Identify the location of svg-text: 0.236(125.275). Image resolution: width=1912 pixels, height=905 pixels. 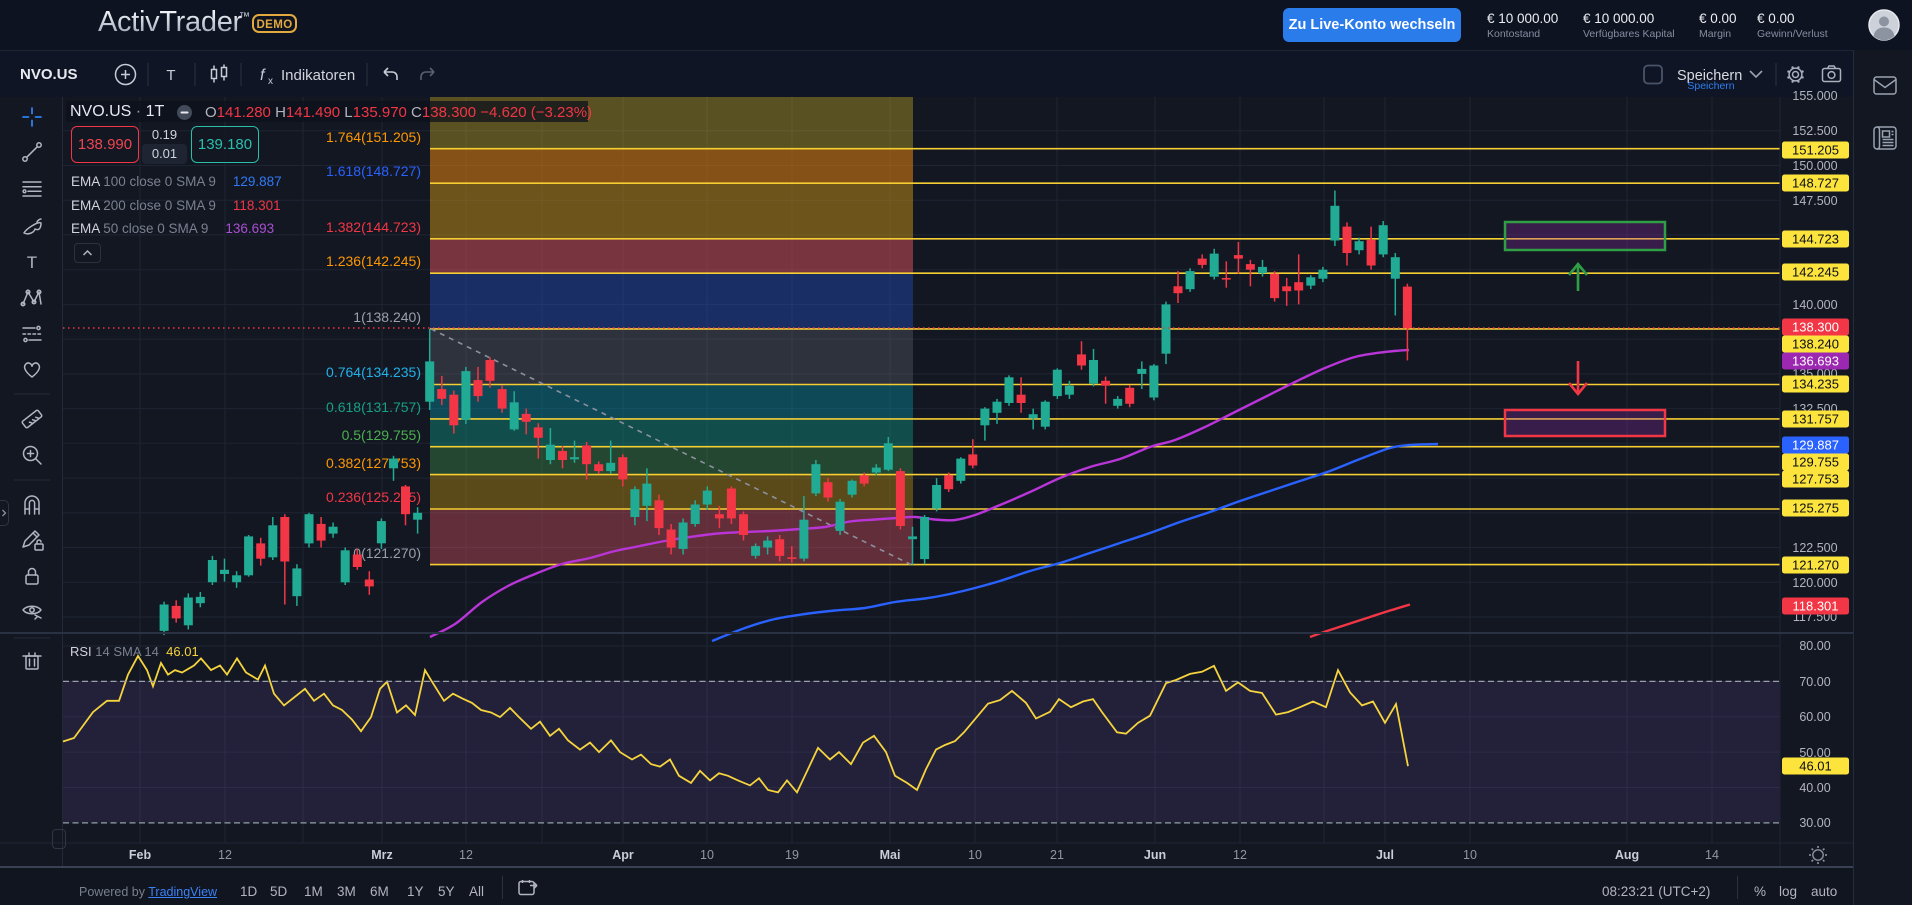
(373, 497).